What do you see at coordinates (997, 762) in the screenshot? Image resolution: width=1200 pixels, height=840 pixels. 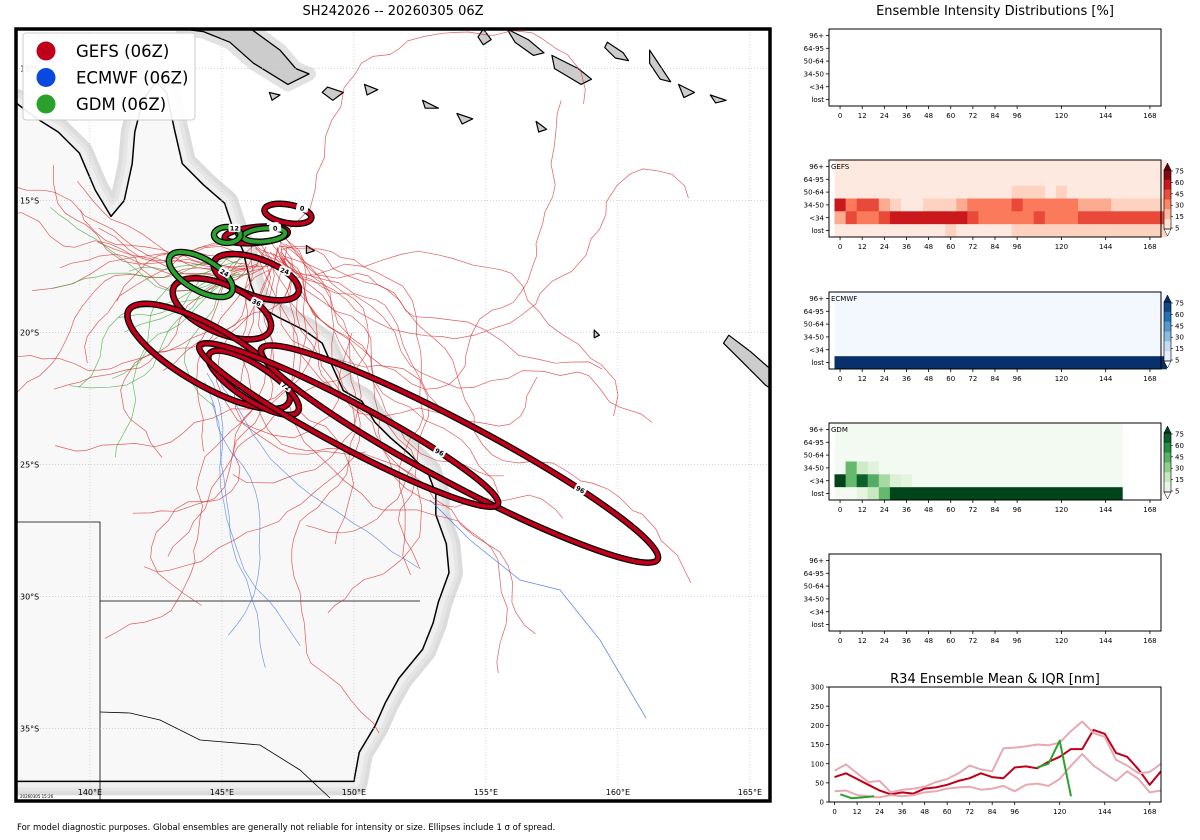 I see `series-gefs-mean` at bounding box center [997, 762].